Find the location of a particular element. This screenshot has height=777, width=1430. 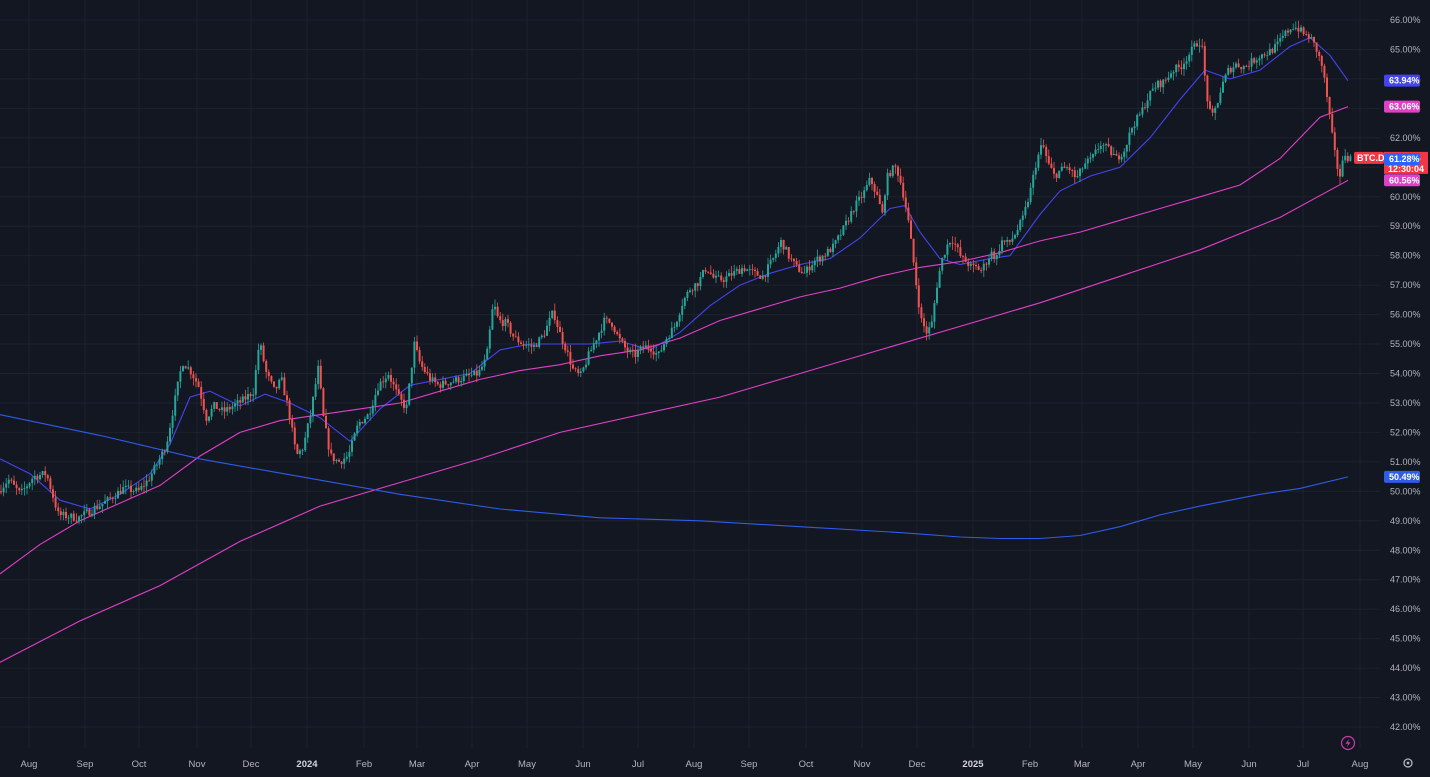

y-tick-label: 46.00% is located at coordinates (1405, 609).